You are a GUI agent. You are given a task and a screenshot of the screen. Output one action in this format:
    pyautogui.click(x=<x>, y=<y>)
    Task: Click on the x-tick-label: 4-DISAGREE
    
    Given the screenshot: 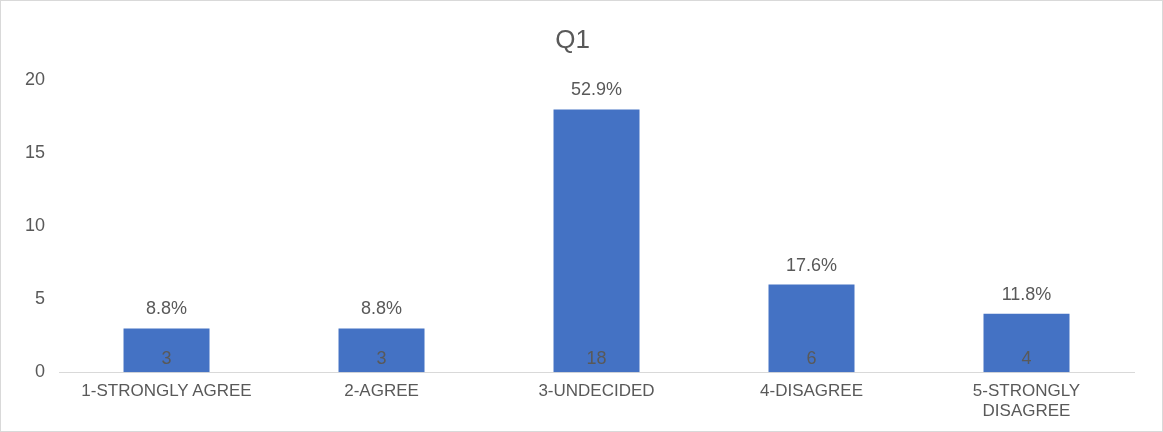 What is the action you would take?
    pyautogui.click(x=811, y=391)
    